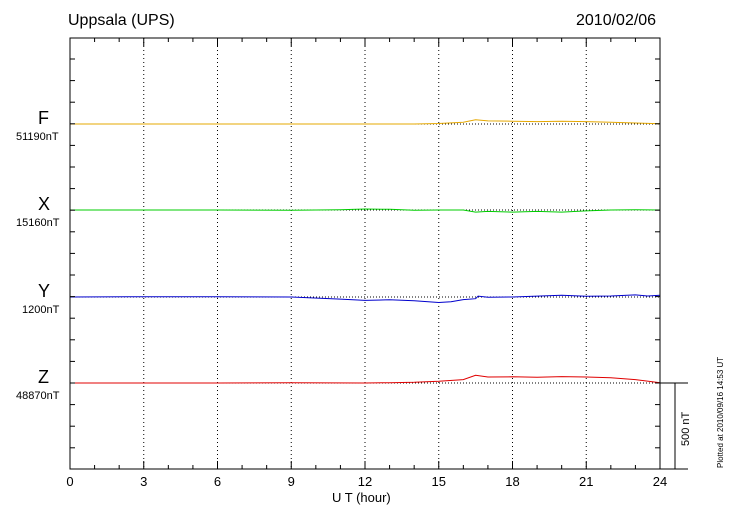 This screenshot has height=520, width=730. What do you see at coordinates (38, 223) in the screenshot?
I see `baseline-label-x: 15160nT` at bounding box center [38, 223].